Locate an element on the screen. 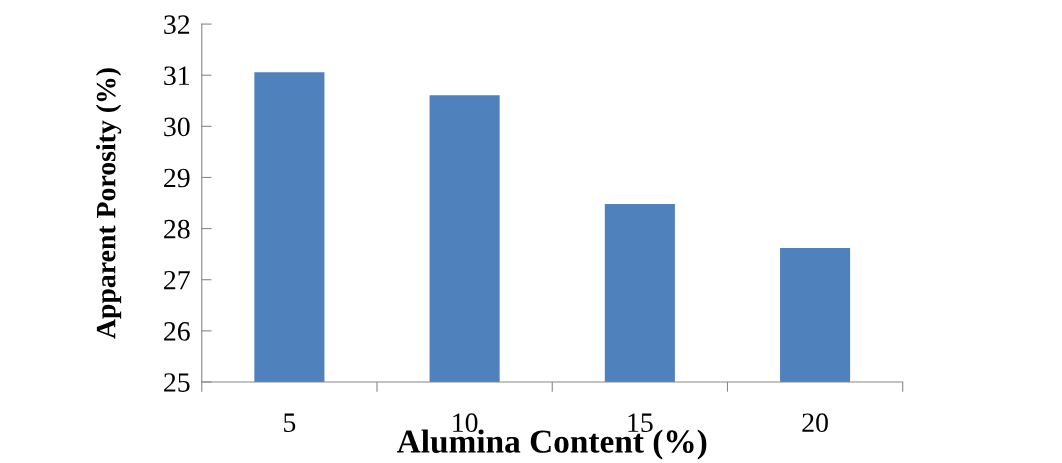  y-tick-label: 26 is located at coordinates (177, 331).